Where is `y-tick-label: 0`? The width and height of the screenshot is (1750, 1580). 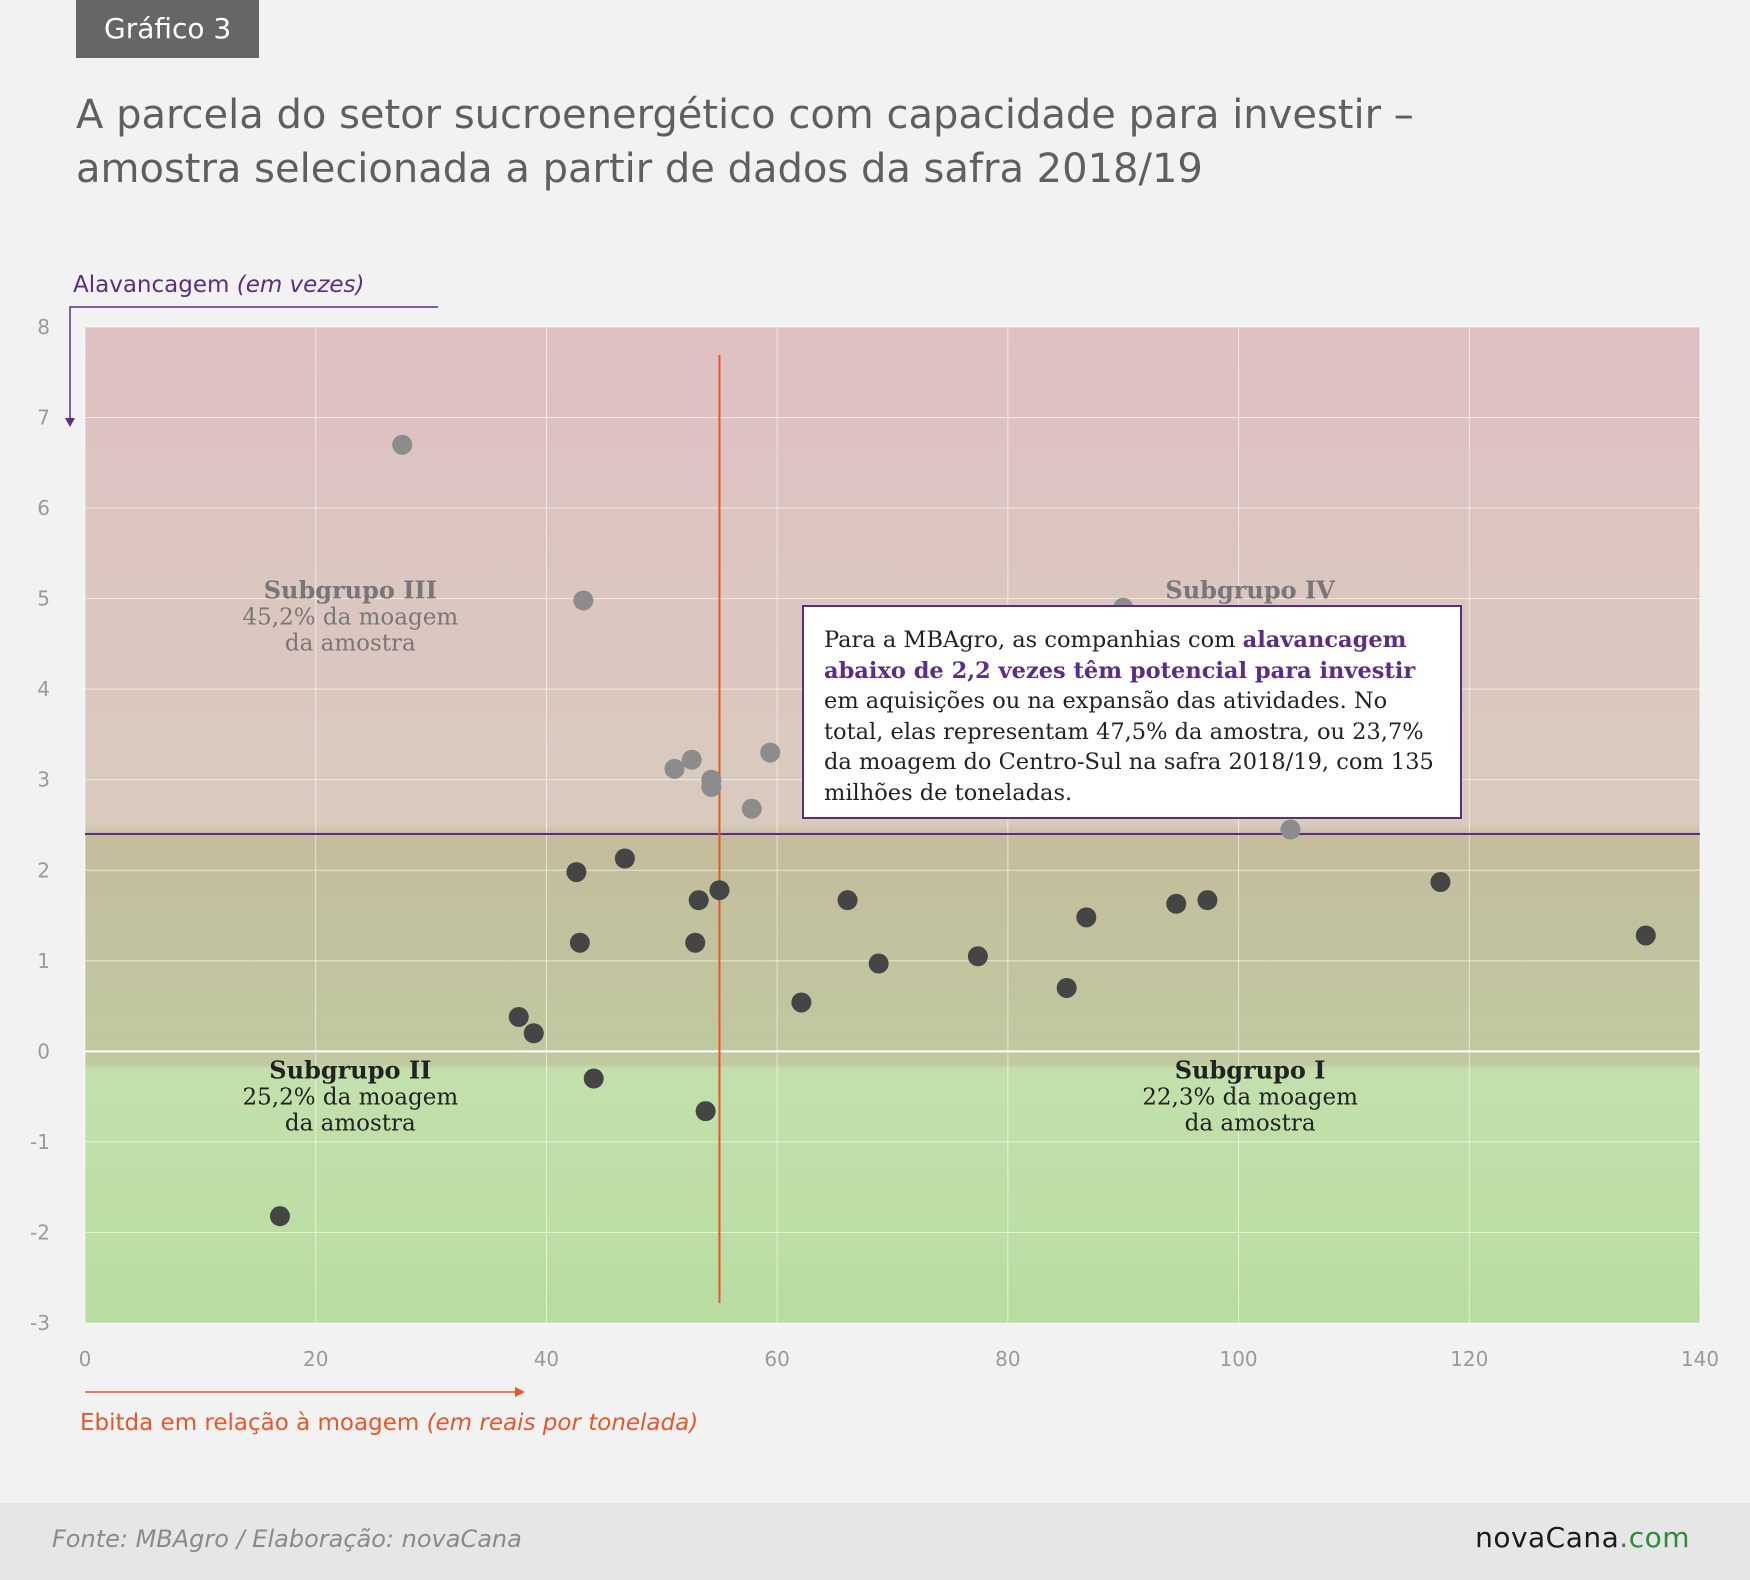
y-tick-label: 0 is located at coordinates (43, 1051).